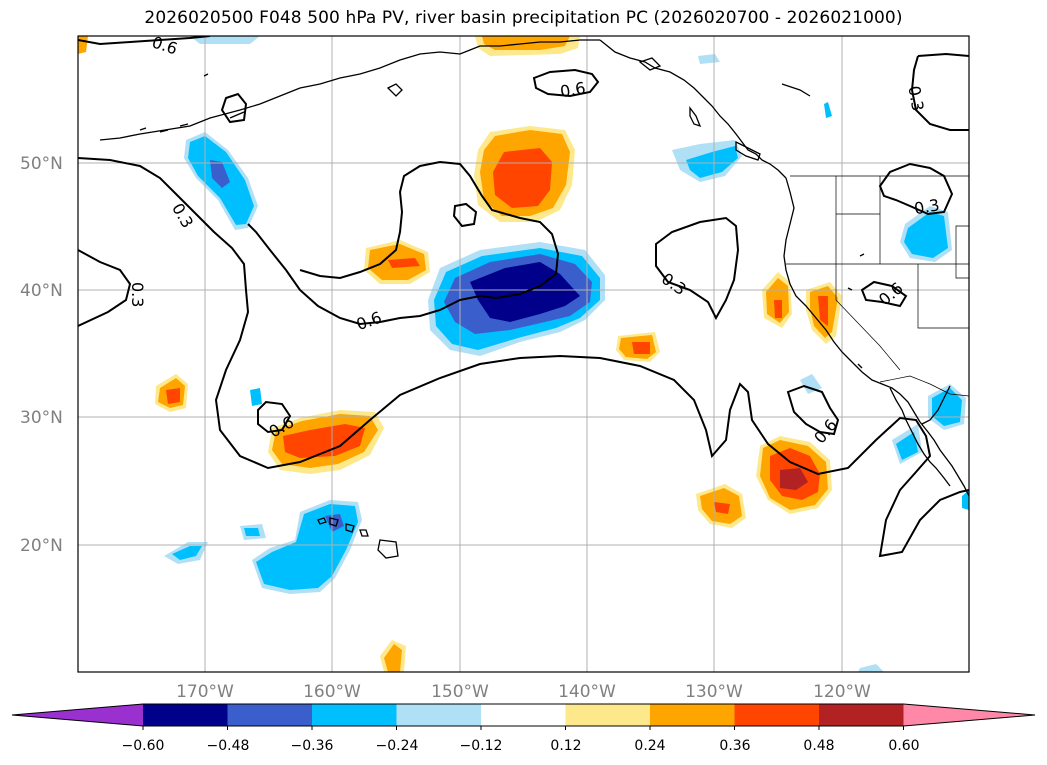 This screenshot has width=1047, height=765. I want to click on colorbar-tick-label: −0.60, so click(143, 746).